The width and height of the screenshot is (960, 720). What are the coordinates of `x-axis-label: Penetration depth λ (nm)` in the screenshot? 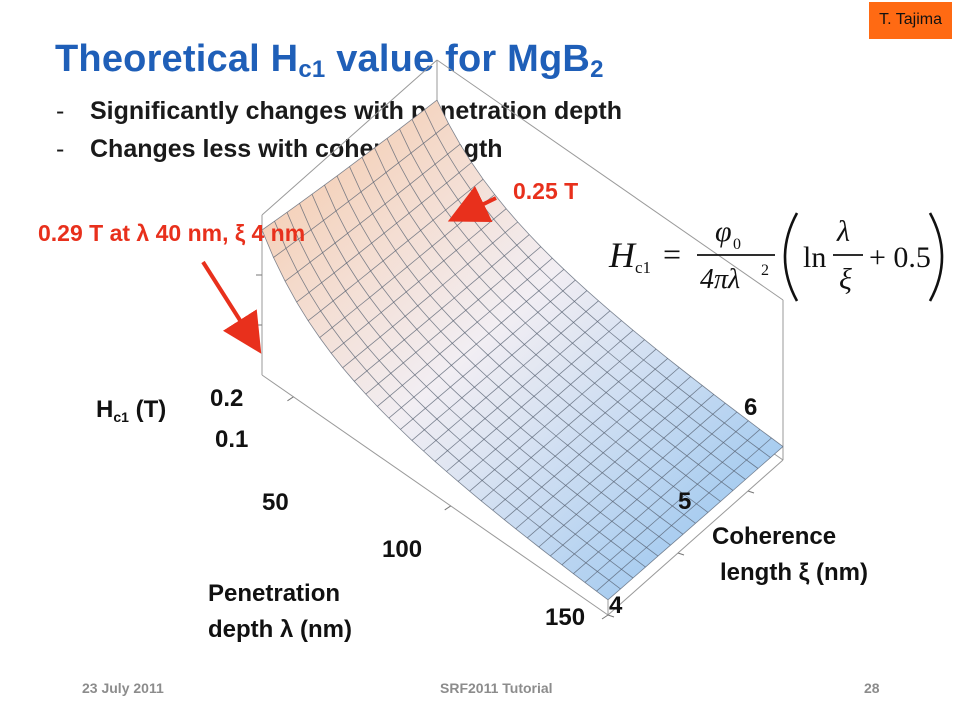 It's located at (280, 612).